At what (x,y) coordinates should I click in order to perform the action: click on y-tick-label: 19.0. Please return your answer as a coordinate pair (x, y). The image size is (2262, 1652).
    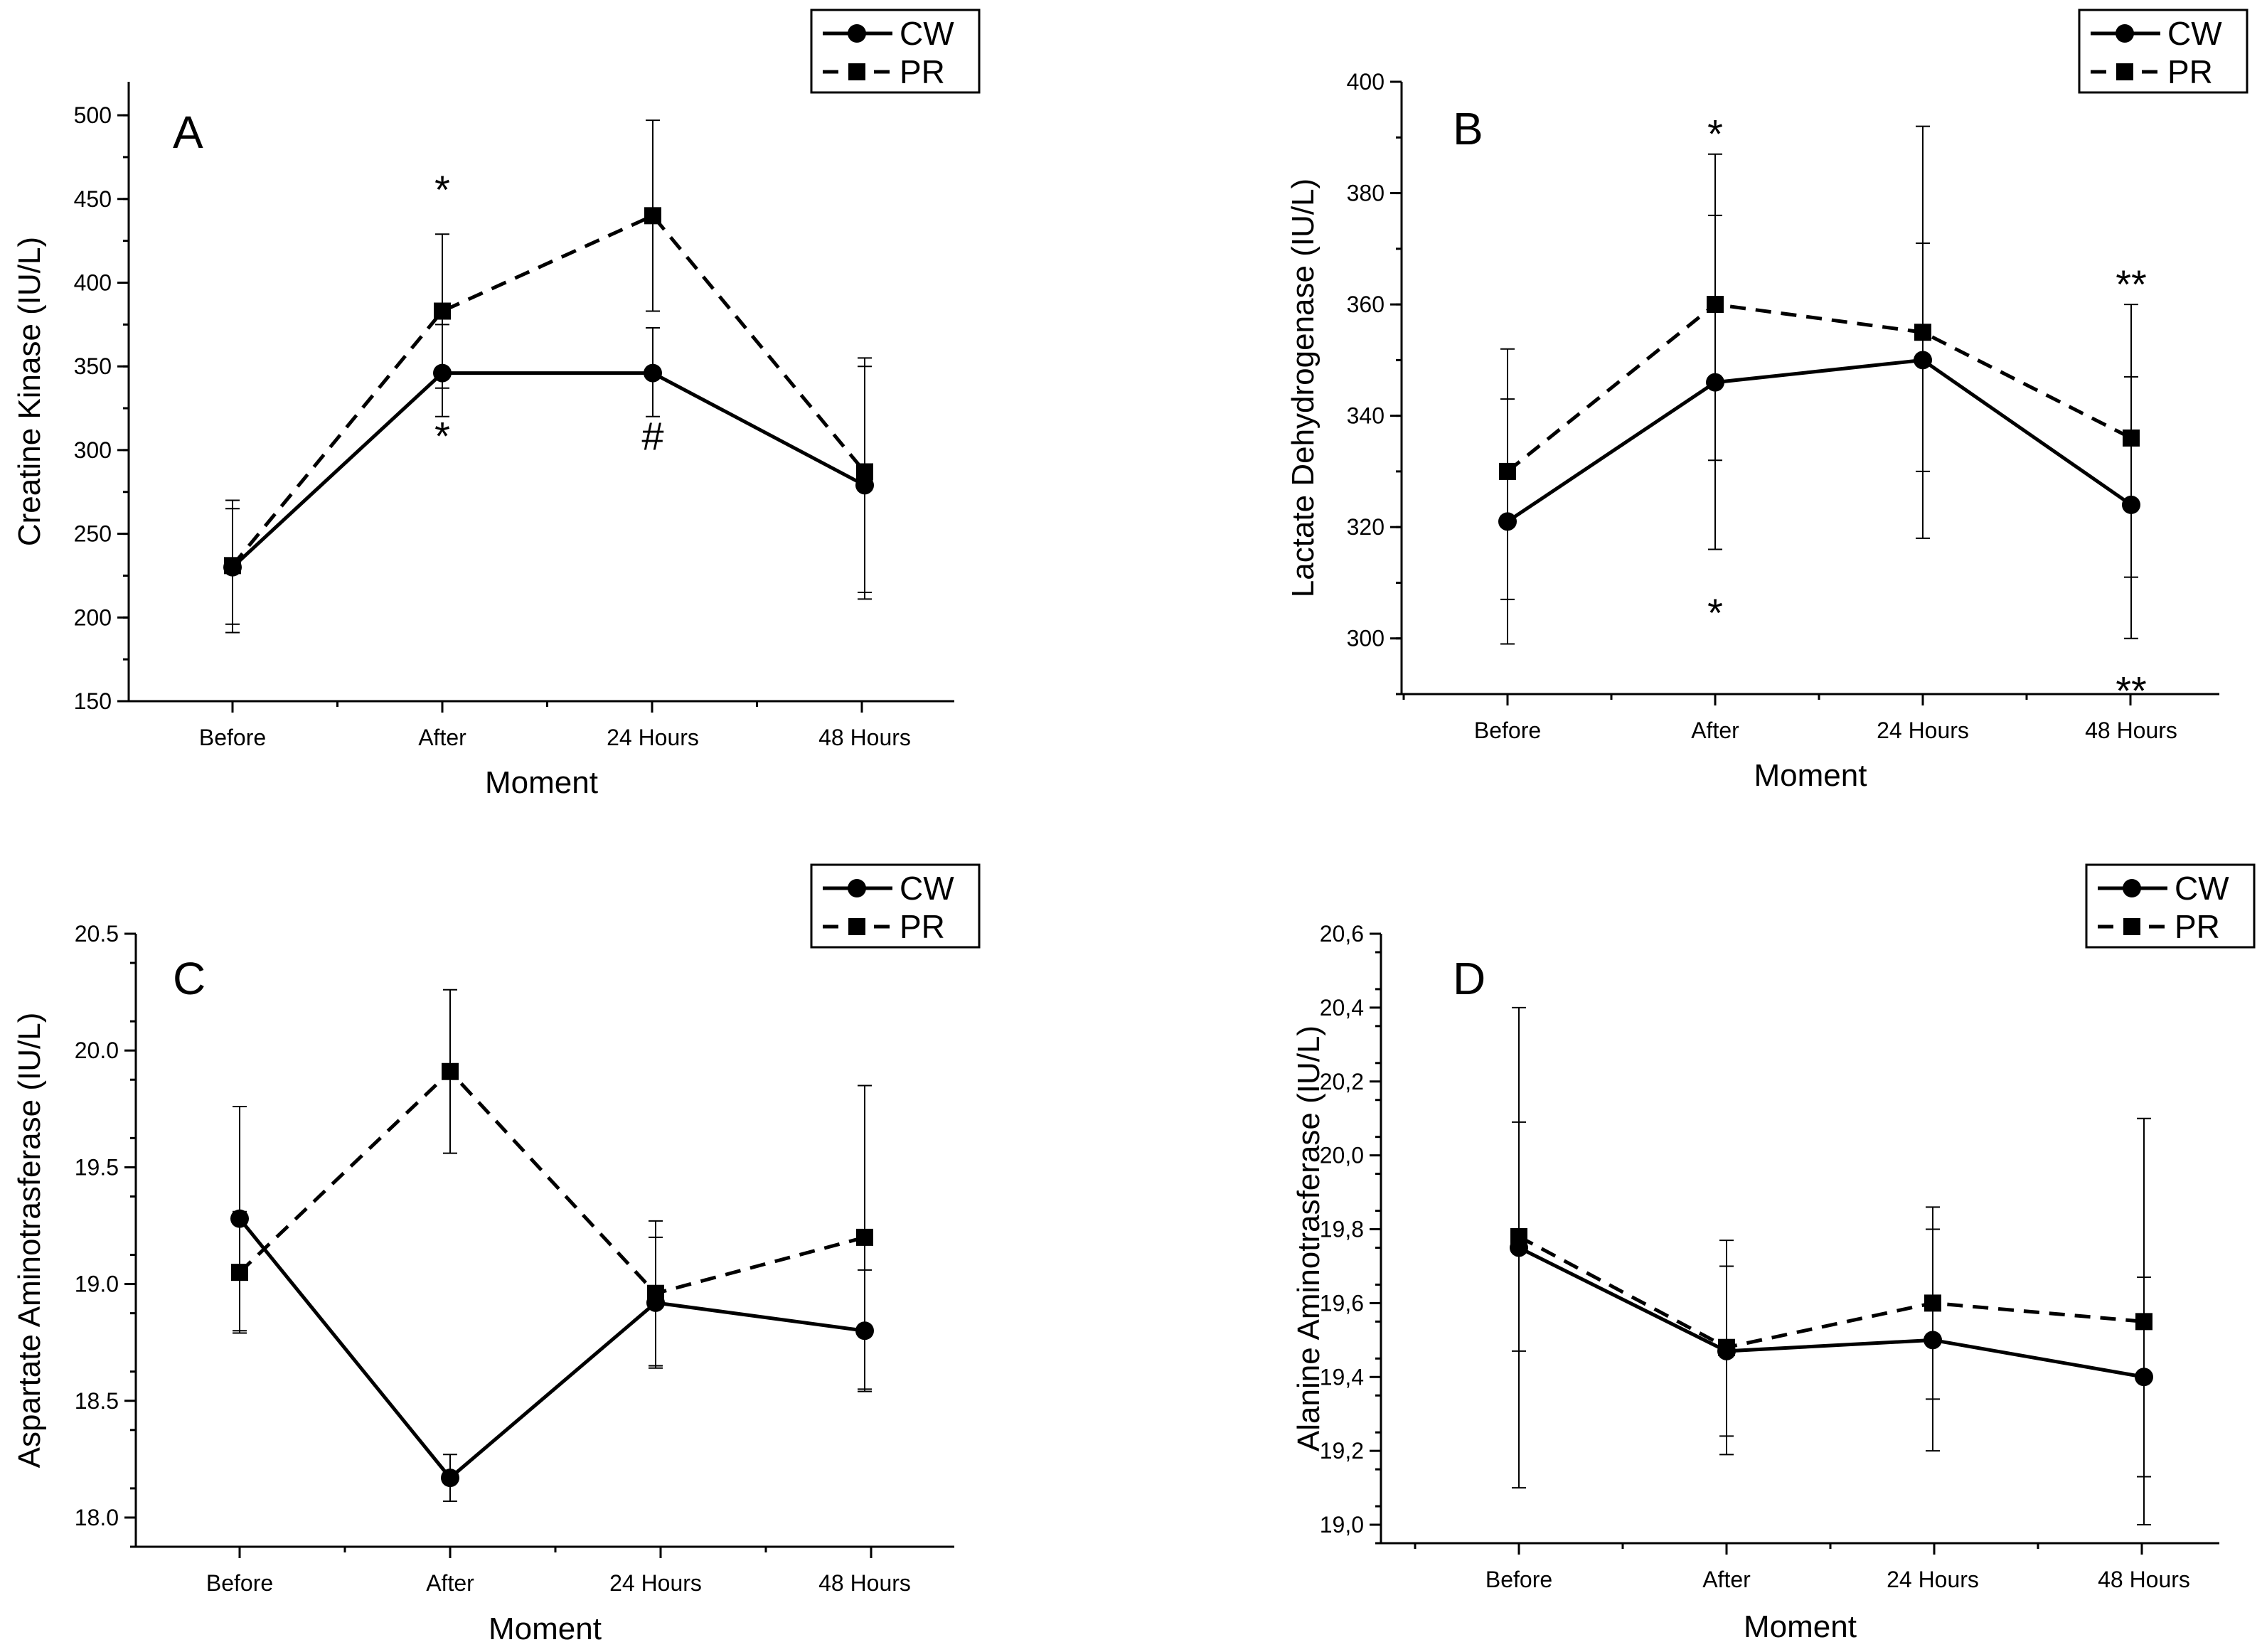
    Looking at the image, I should click on (97, 1284).